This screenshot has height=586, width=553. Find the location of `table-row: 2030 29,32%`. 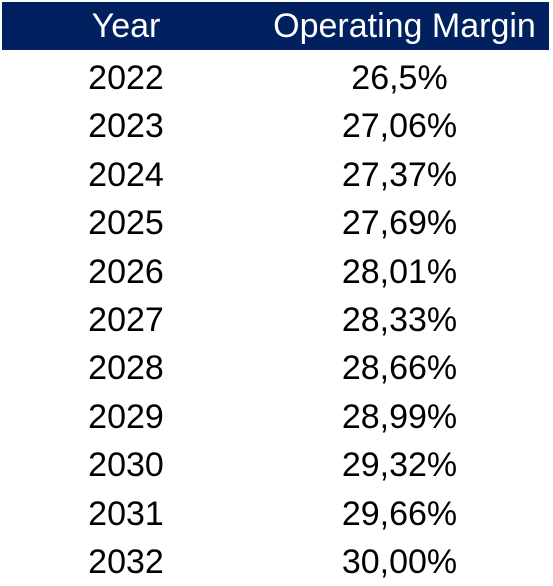

table-row: 2030 29,32% is located at coordinates (275, 465).